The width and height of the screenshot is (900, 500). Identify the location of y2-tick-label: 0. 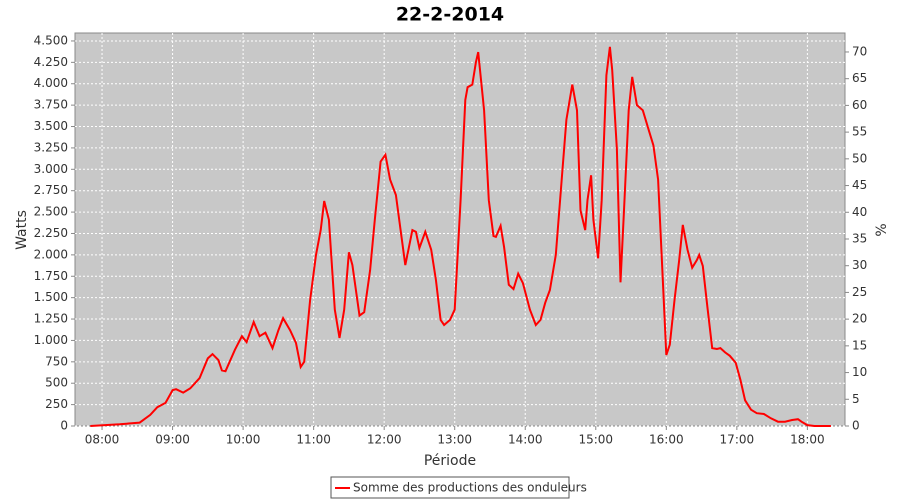
(856, 426).